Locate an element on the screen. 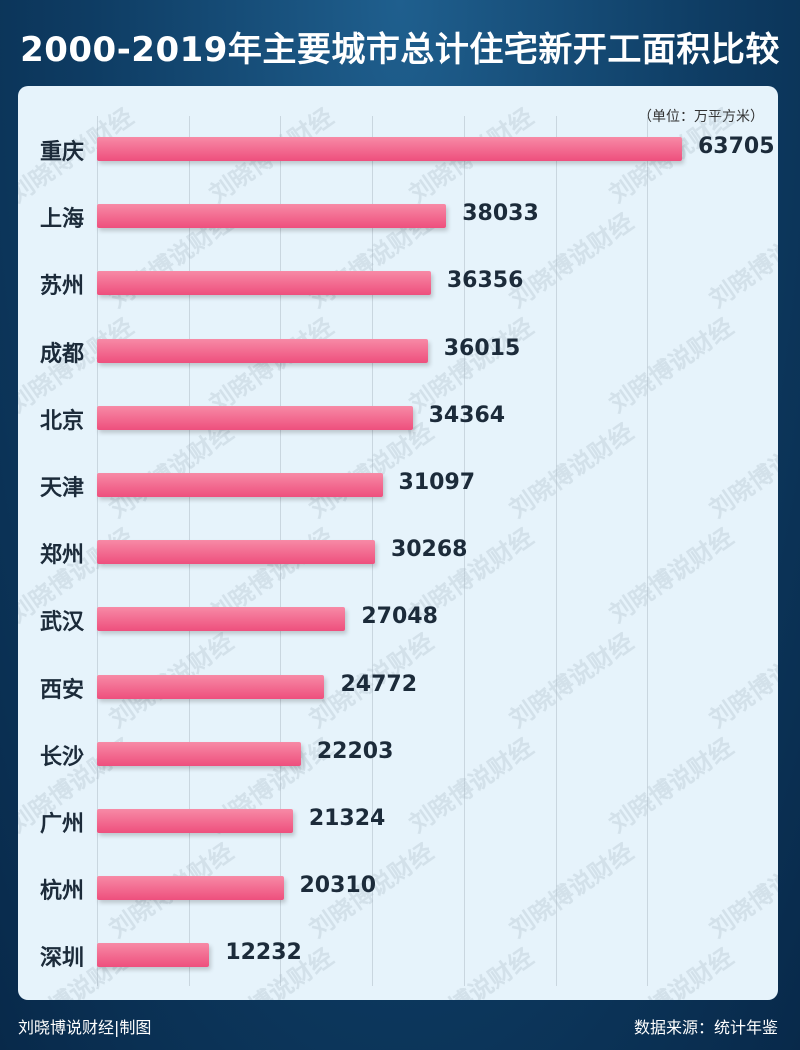 The image size is (800, 1050). category-label: 北京 is located at coordinates (61, 421).